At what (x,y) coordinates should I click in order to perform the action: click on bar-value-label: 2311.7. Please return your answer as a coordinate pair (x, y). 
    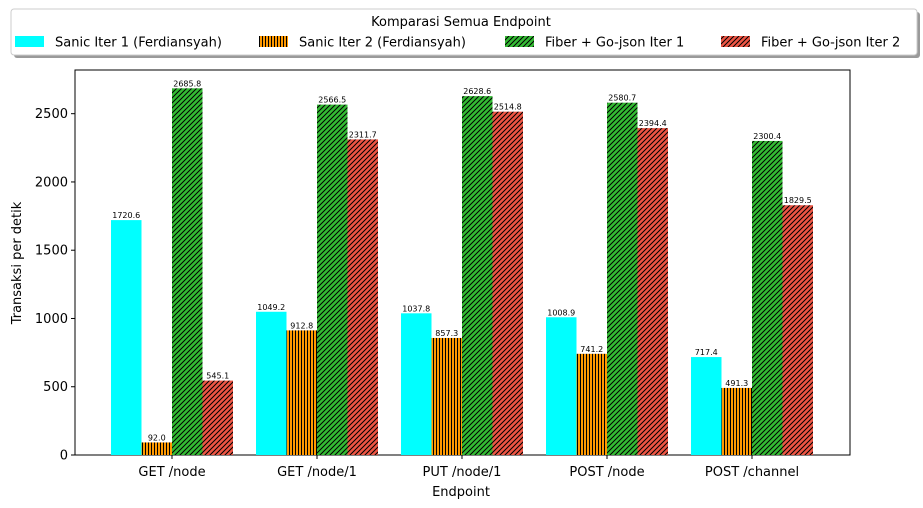
    Looking at the image, I should click on (363, 134).